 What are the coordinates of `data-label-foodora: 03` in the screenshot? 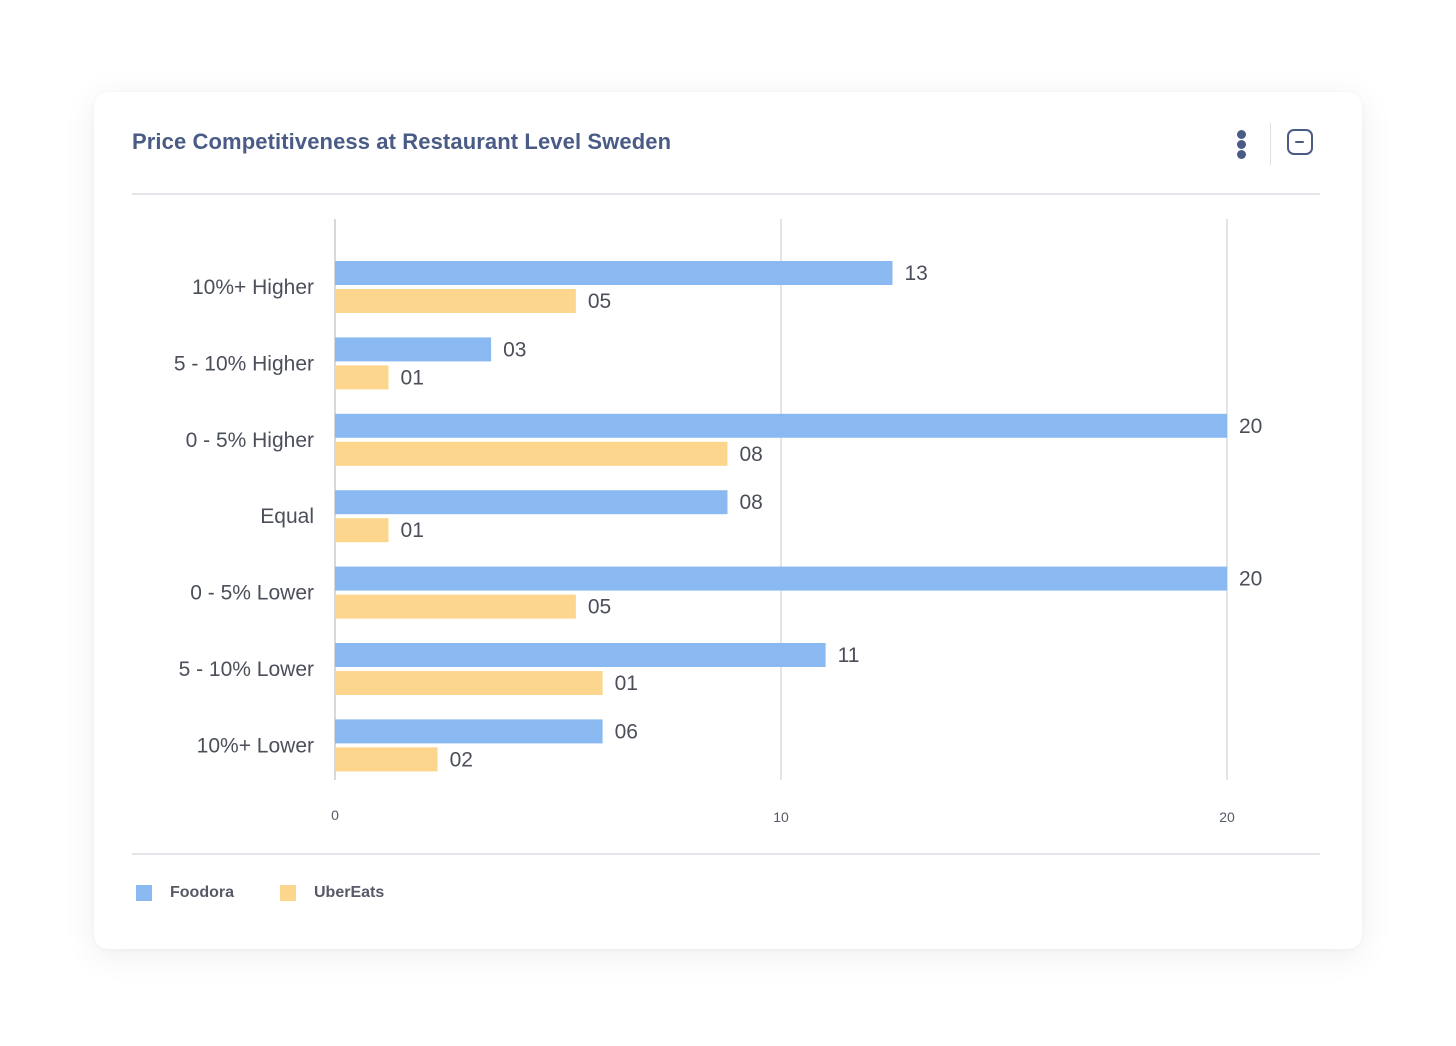 It's located at (514, 349).